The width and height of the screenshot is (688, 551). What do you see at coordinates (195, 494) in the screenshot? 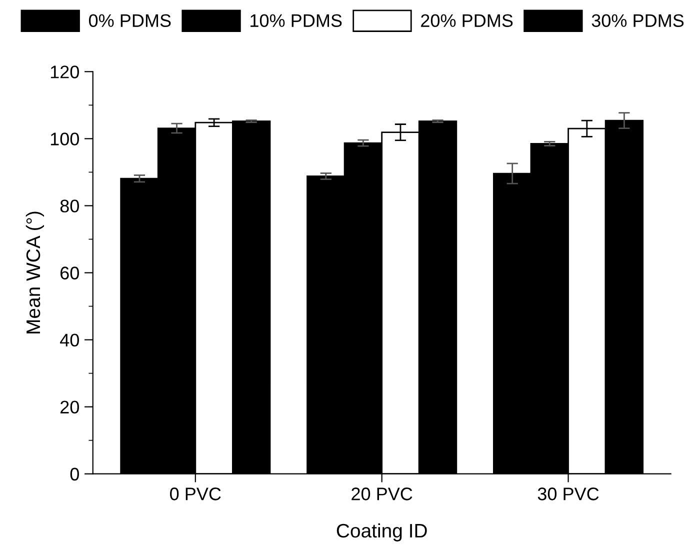
I see `x-tick-label: 0 PVC` at bounding box center [195, 494].